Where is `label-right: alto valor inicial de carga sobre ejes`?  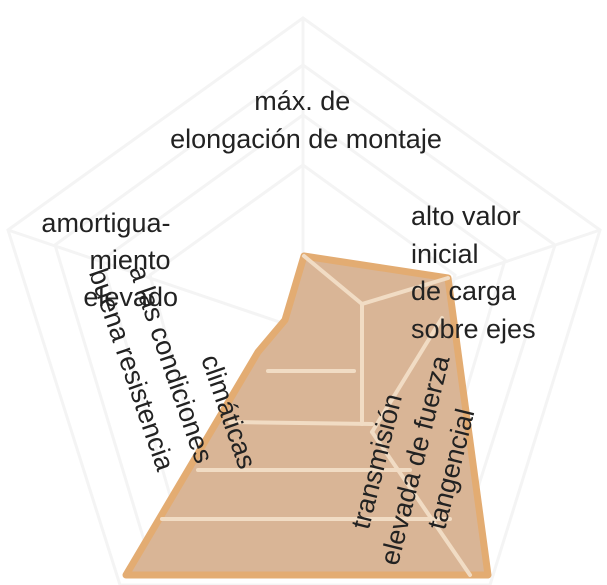
label-right: alto valor inicial de carga sobre ejes is located at coordinates (473, 272).